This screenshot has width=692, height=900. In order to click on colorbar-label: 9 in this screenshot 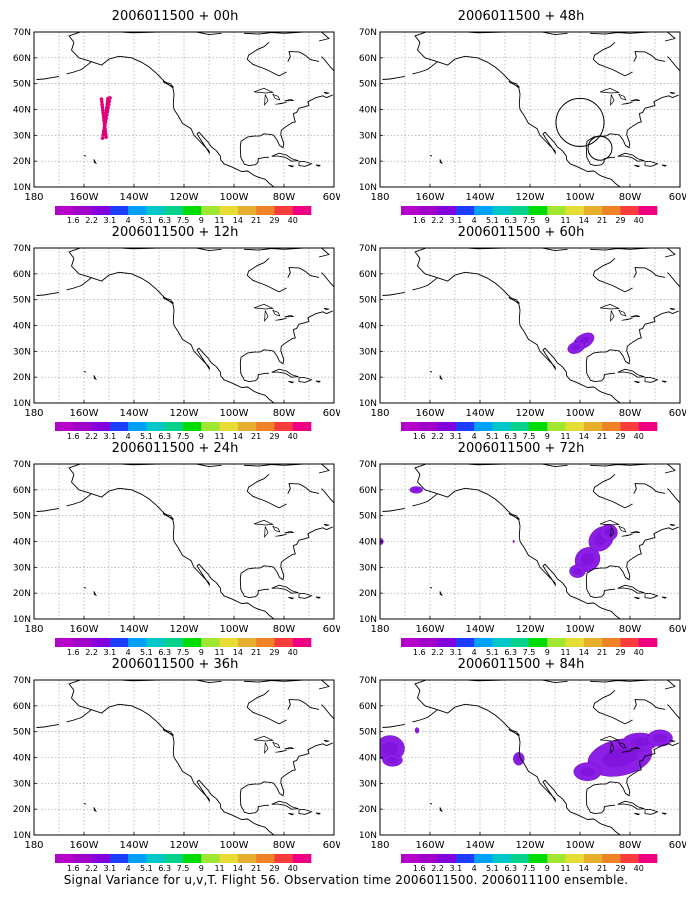, I will do `click(201, 651)`.